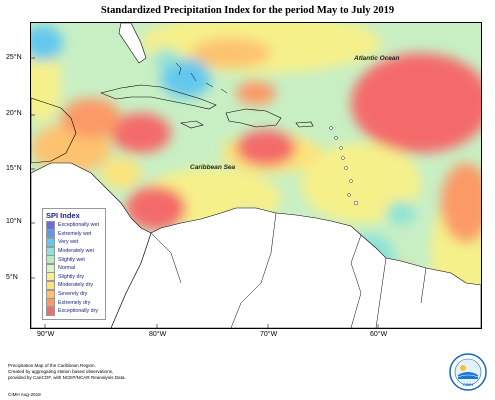 The height and width of the screenshot is (400, 495). I want to click on legend-item: Very wet, so click(74, 242).